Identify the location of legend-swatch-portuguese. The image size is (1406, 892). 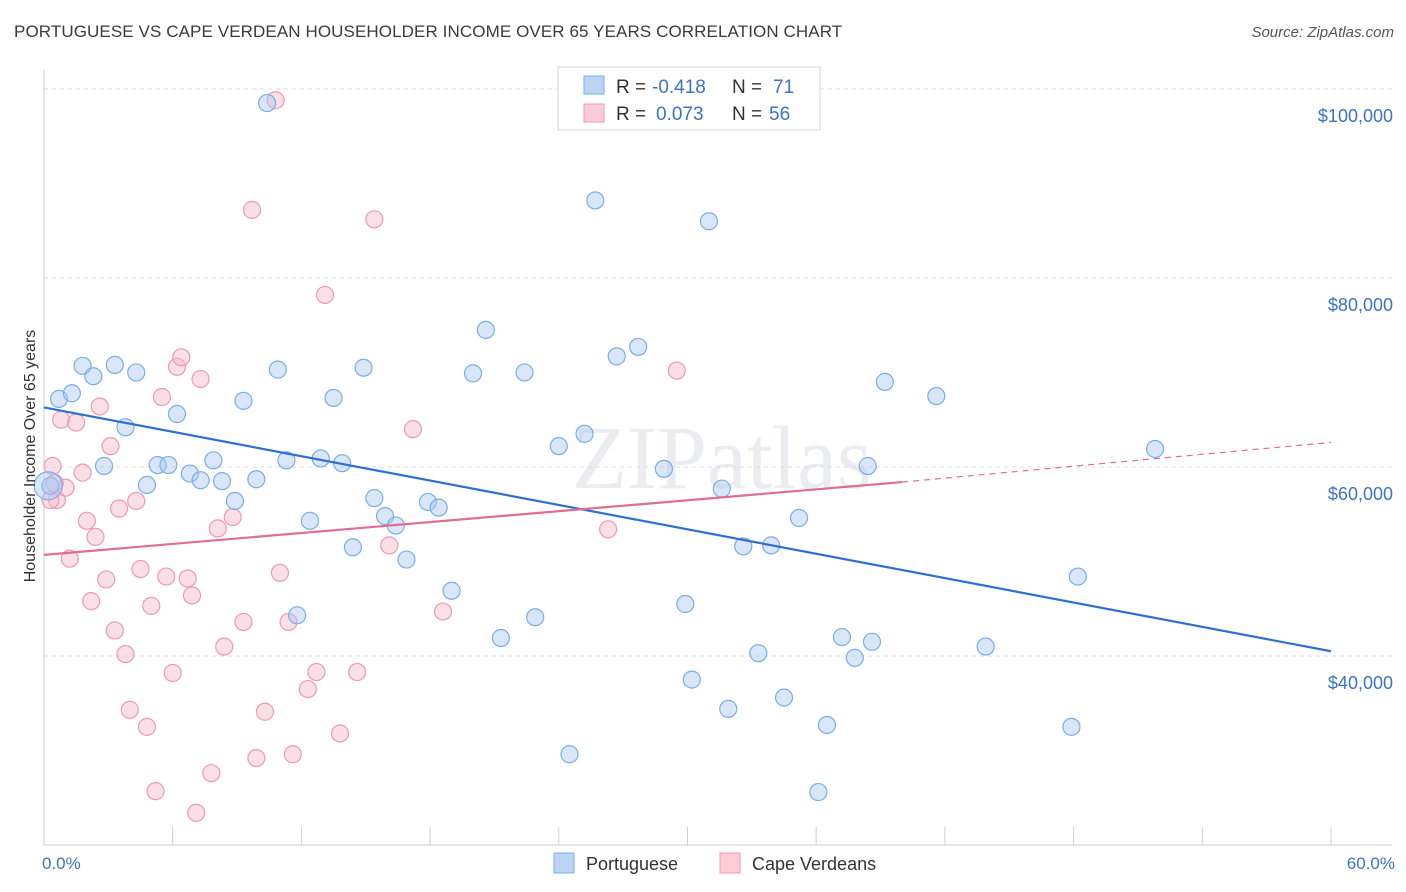
(594, 85).